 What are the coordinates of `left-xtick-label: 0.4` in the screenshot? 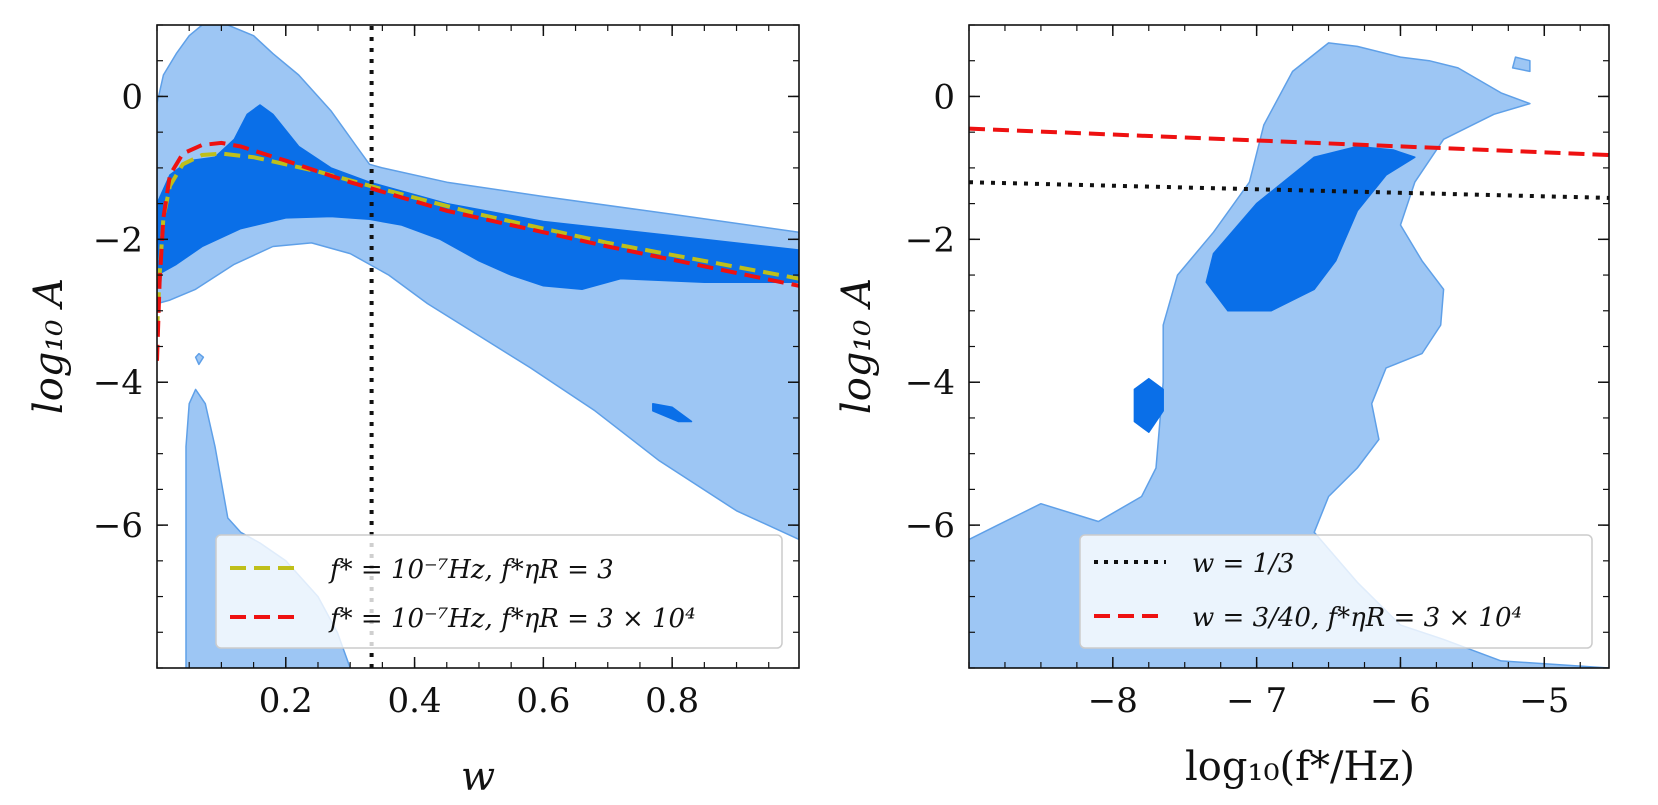 It's located at (415, 701).